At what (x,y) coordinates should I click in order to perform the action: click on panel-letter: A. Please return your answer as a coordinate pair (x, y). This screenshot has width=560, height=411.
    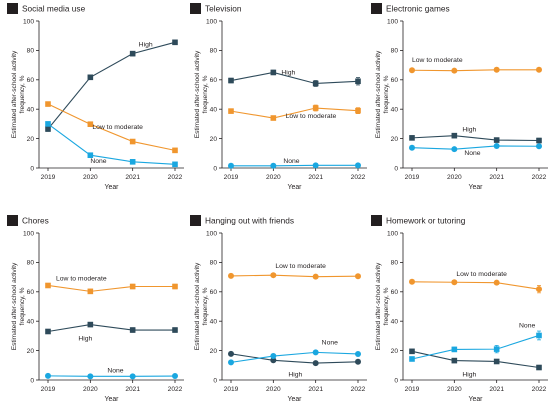
    Looking at the image, I should click on (13, 8).